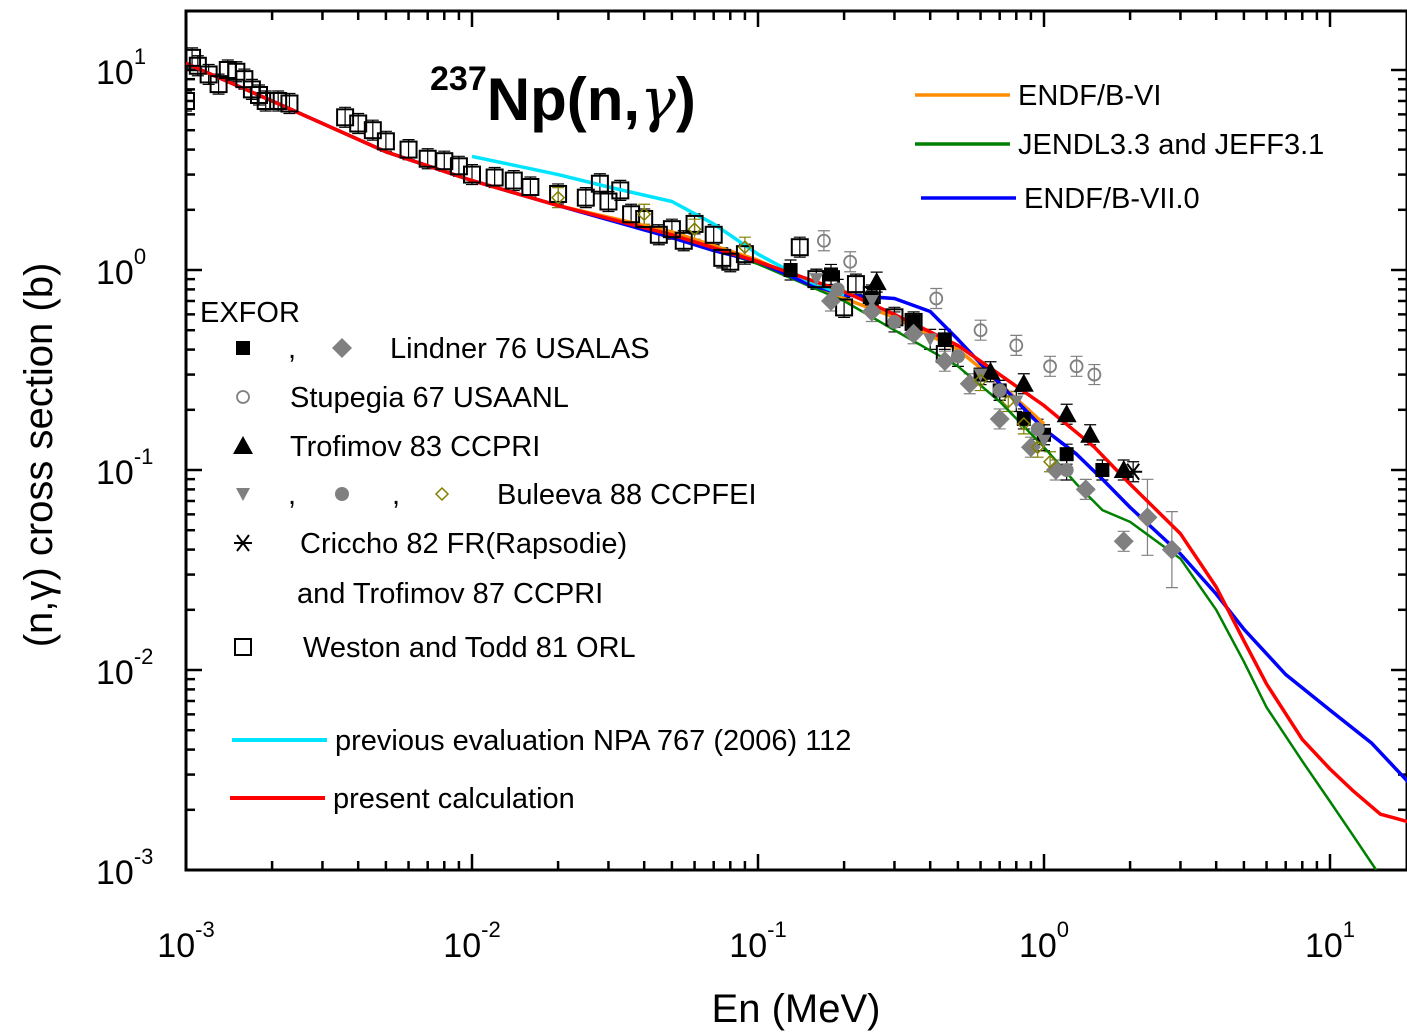  What do you see at coordinates (796, 1009) in the screenshot?
I see `x-axis-title: En (MeV)` at bounding box center [796, 1009].